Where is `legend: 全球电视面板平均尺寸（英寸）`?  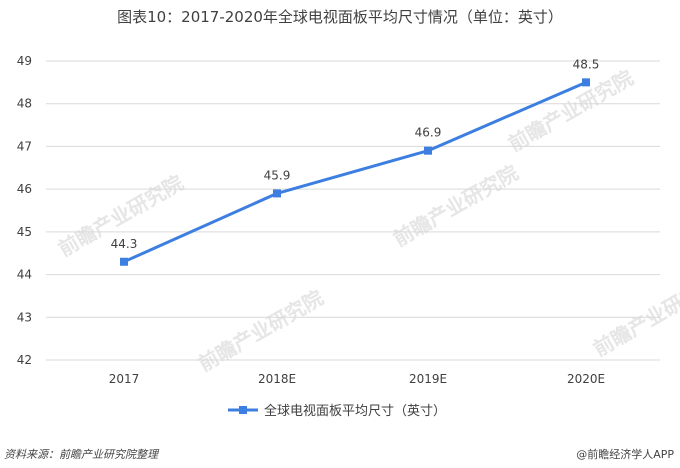 legend: 全球电视面板平均尺寸（英寸） is located at coordinates (337, 411).